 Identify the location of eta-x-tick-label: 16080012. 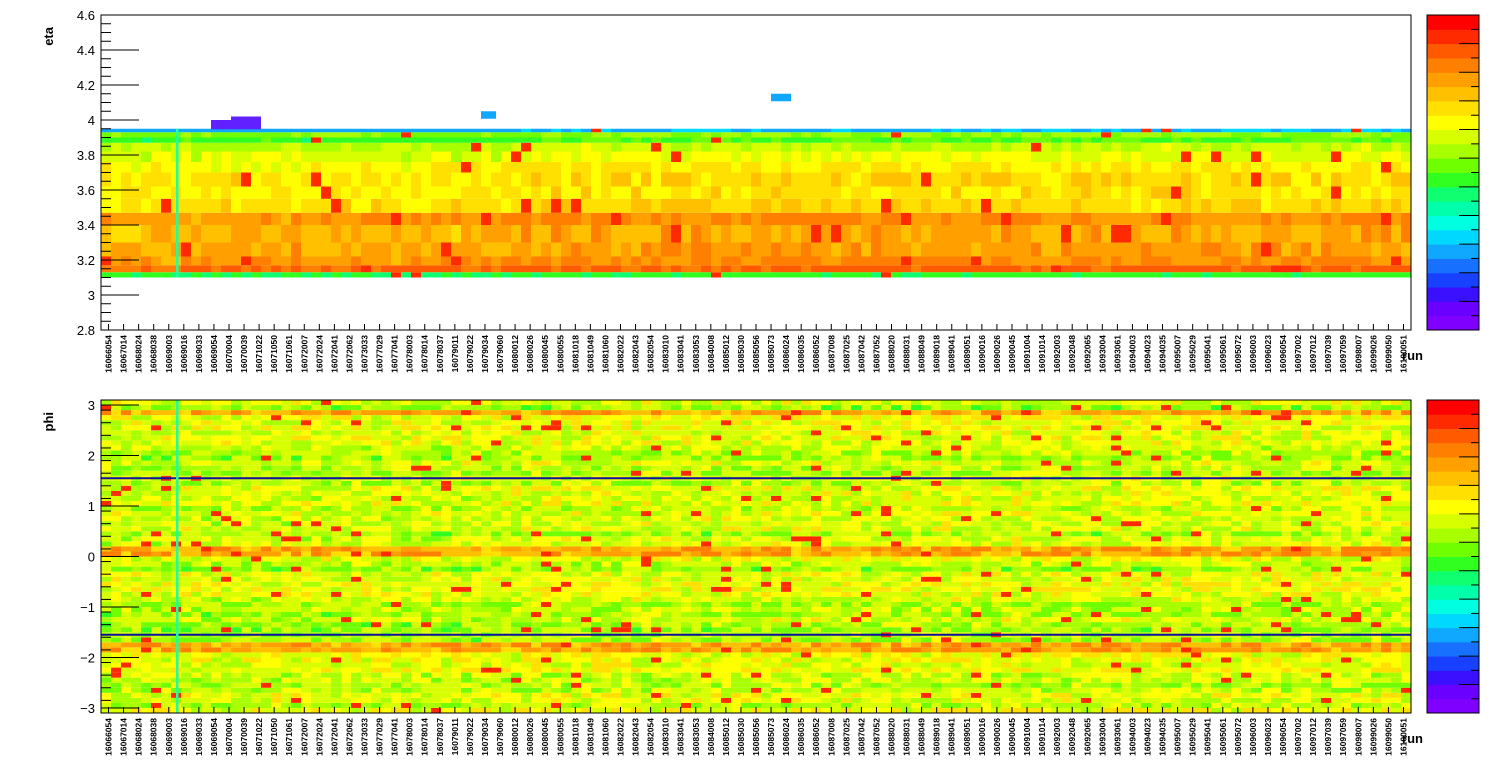
(515, 354).